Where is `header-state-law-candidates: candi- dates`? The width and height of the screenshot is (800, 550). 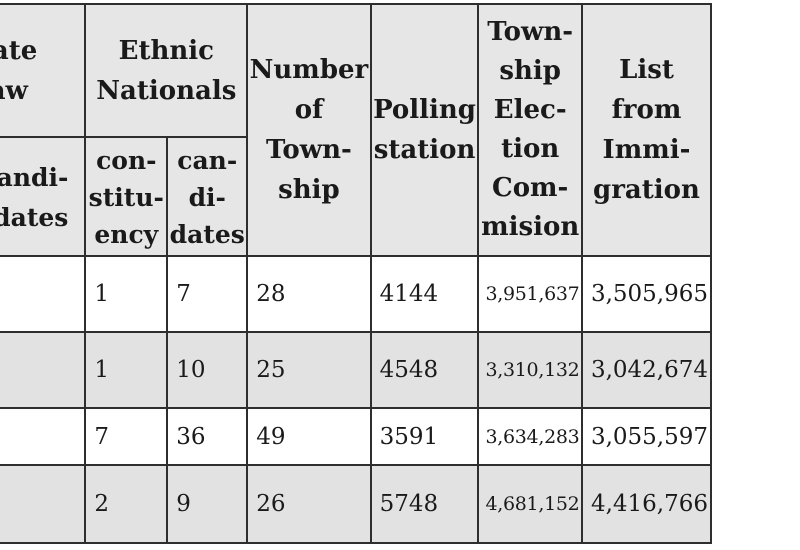
header-state-law-candidates: candi- dates is located at coordinates (43, 196).